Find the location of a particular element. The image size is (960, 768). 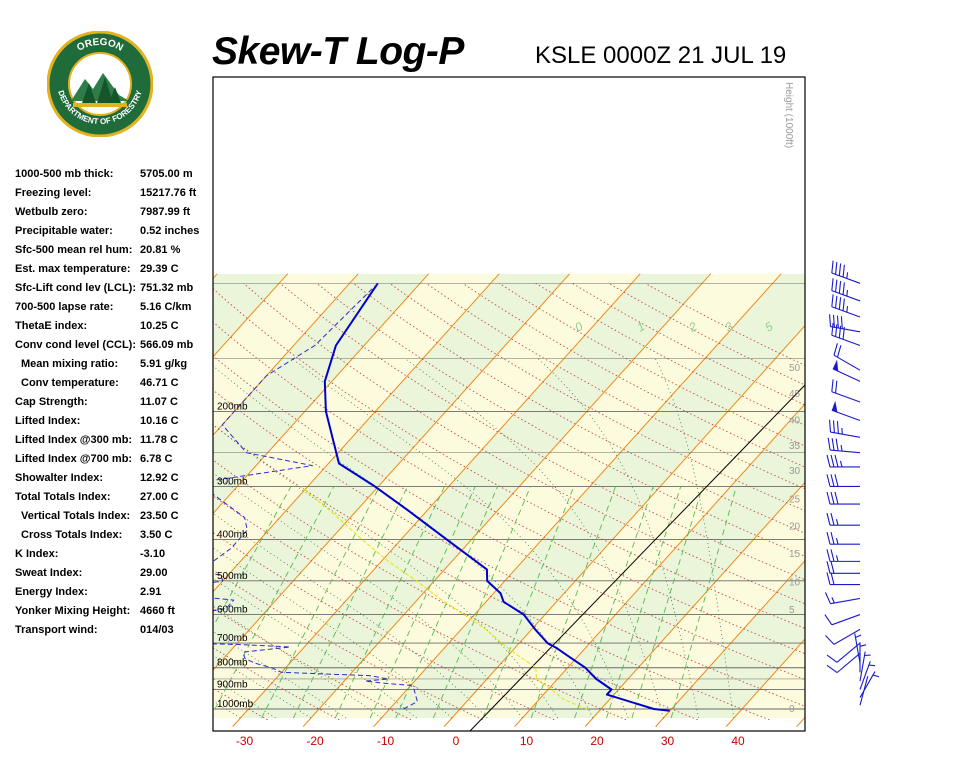

moist-adiabat-line is located at coordinates (350, 615).